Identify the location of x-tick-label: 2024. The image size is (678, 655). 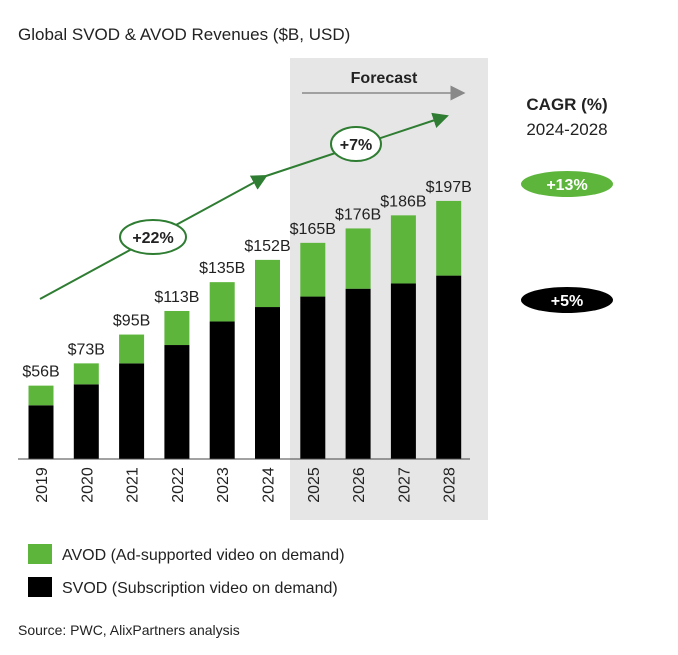
(269, 485).